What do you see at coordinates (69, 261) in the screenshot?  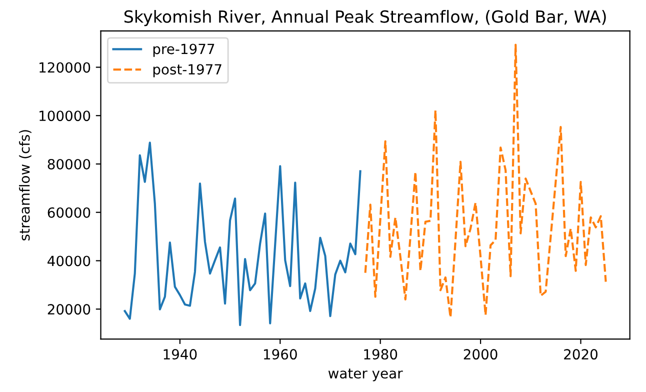 I see `y-tick-label: 40000` at bounding box center [69, 261].